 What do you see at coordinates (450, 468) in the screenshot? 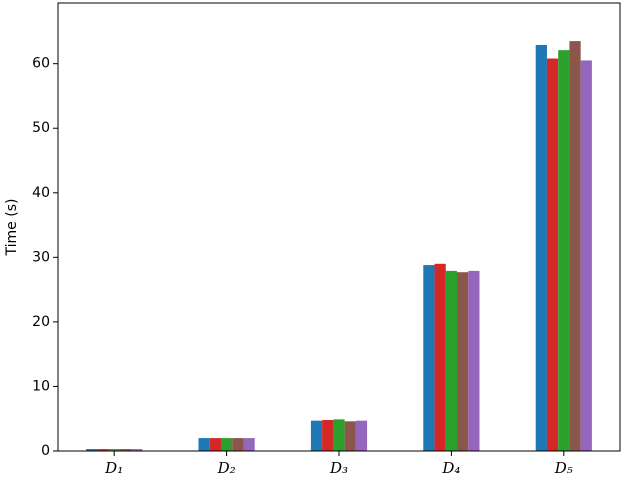
I see `x-tick-label: D₄` at bounding box center [450, 468].